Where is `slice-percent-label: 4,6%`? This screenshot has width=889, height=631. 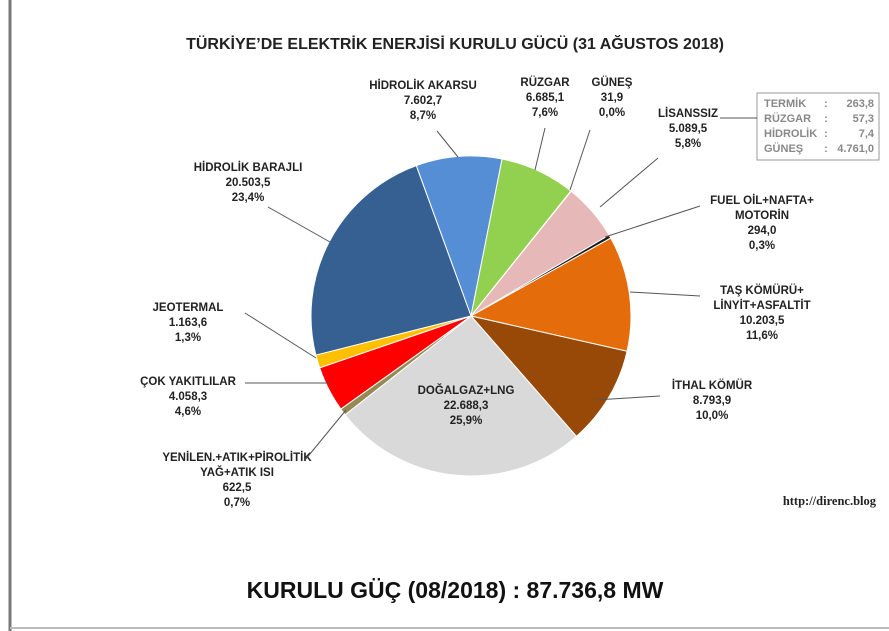 slice-percent-label: 4,6% is located at coordinates (188, 412).